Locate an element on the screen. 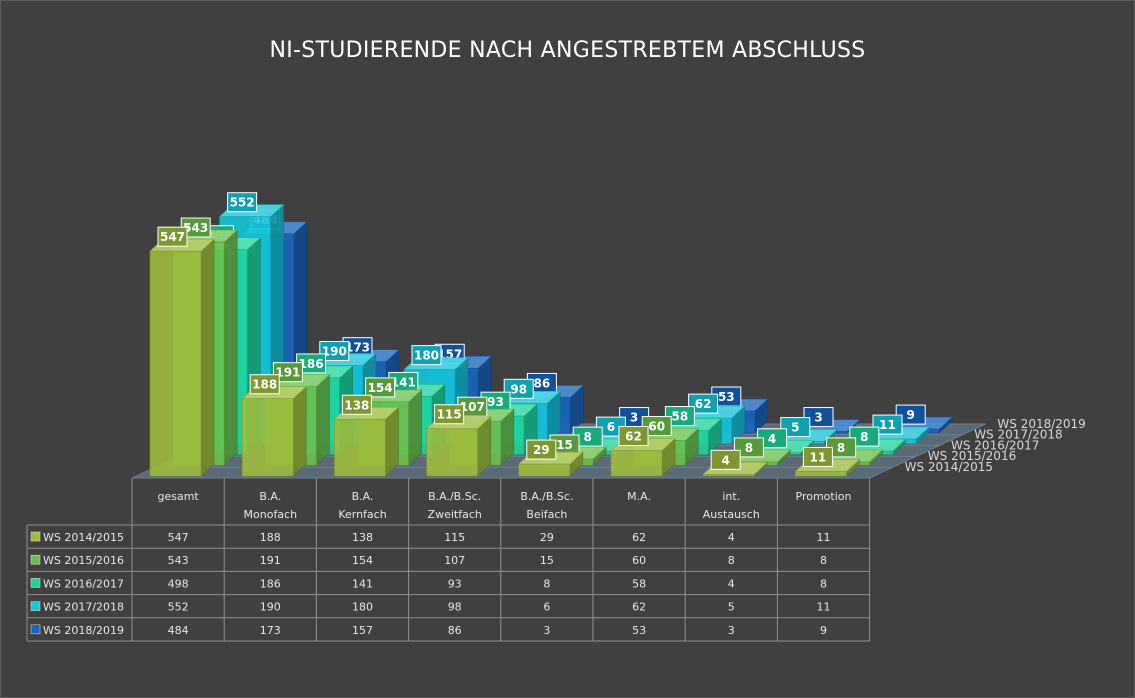  data-label-text: 6 is located at coordinates (611, 427).